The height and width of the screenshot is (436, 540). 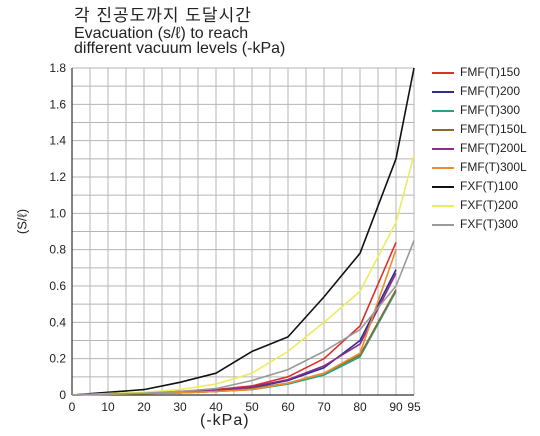 What do you see at coordinates (180, 48) in the screenshot?
I see `chart-title-english-line2: different vacuum levels (-kPa)` at bounding box center [180, 48].